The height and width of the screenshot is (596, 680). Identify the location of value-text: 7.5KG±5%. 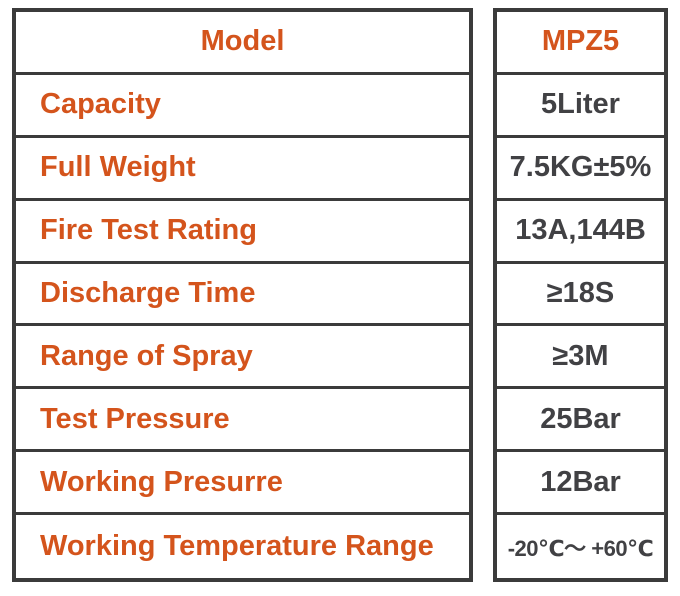
(580, 167).